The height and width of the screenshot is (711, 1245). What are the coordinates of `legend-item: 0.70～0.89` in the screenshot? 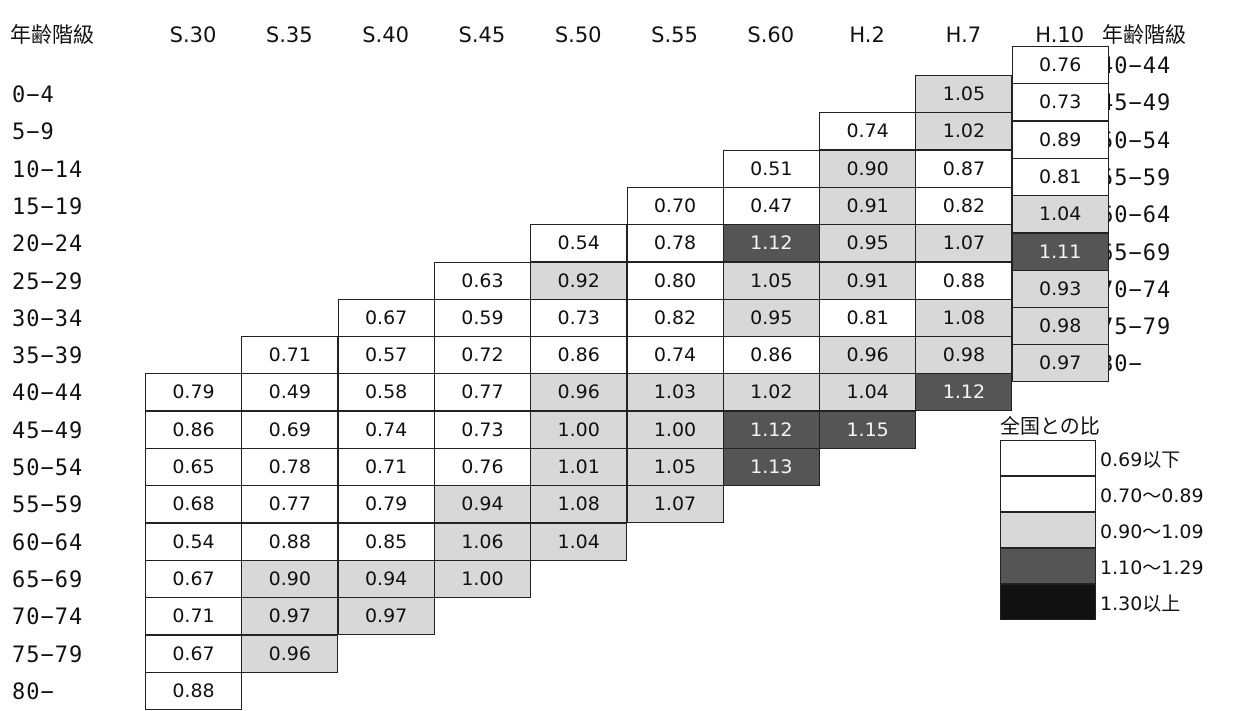 It's located at (1102, 494).